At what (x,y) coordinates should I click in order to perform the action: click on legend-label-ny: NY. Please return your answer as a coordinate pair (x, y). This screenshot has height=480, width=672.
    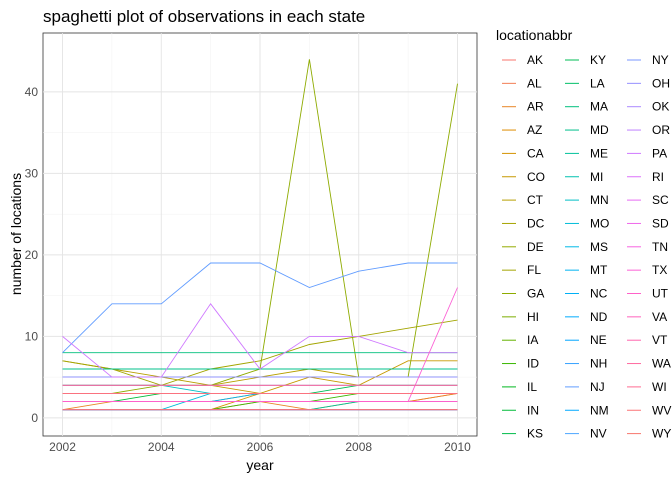
    Looking at the image, I should click on (660, 60).